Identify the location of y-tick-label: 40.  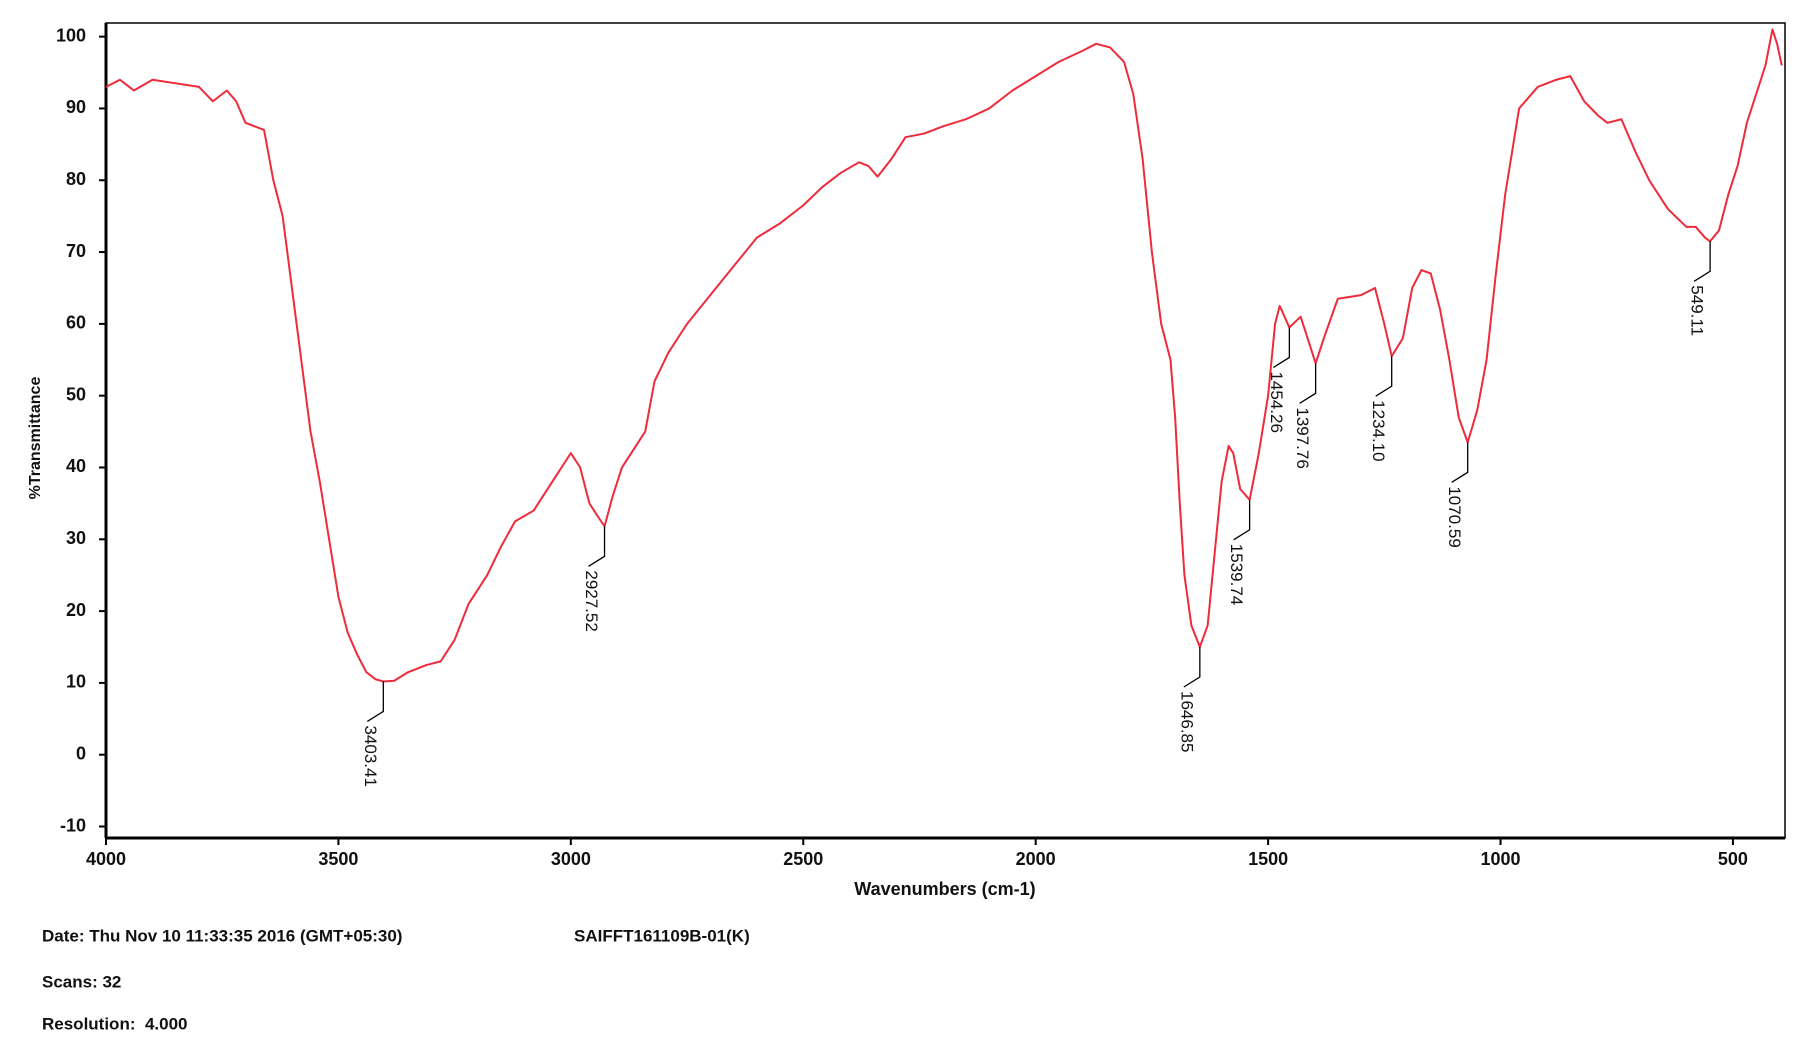
(76, 466).